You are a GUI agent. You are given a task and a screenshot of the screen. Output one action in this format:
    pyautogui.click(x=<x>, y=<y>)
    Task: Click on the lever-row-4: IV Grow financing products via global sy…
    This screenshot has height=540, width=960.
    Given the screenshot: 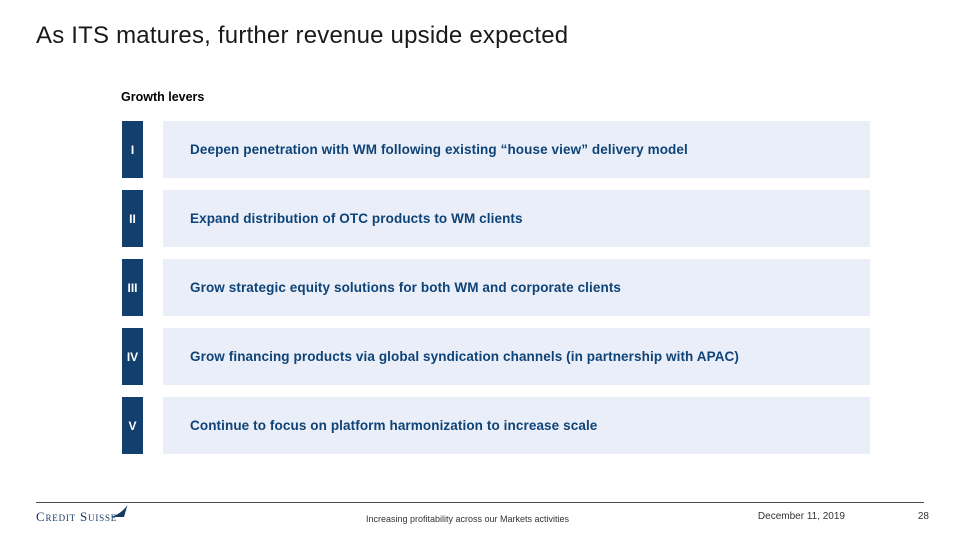 What is the action you would take?
    pyautogui.click(x=496, y=356)
    